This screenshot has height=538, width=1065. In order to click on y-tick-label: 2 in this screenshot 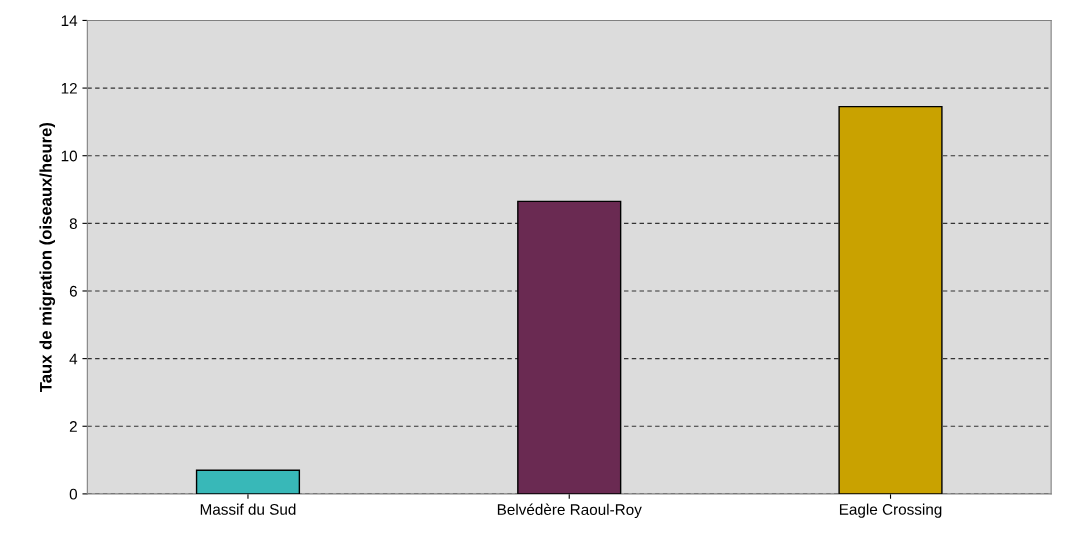, I will do `click(73, 426)`.